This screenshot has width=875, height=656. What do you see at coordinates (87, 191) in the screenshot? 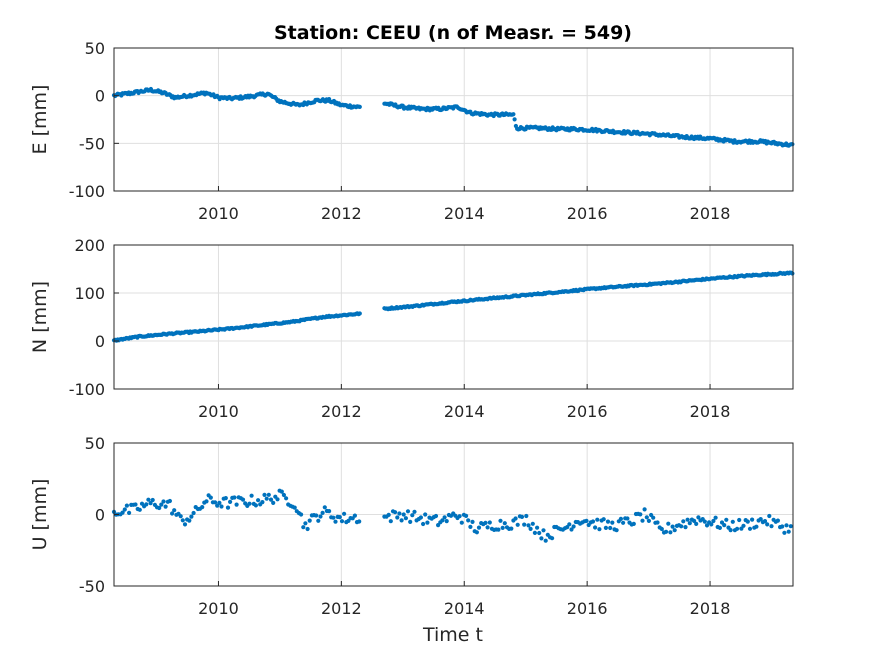
I see `y-tick-label: -100` at bounding box center [87, 191].